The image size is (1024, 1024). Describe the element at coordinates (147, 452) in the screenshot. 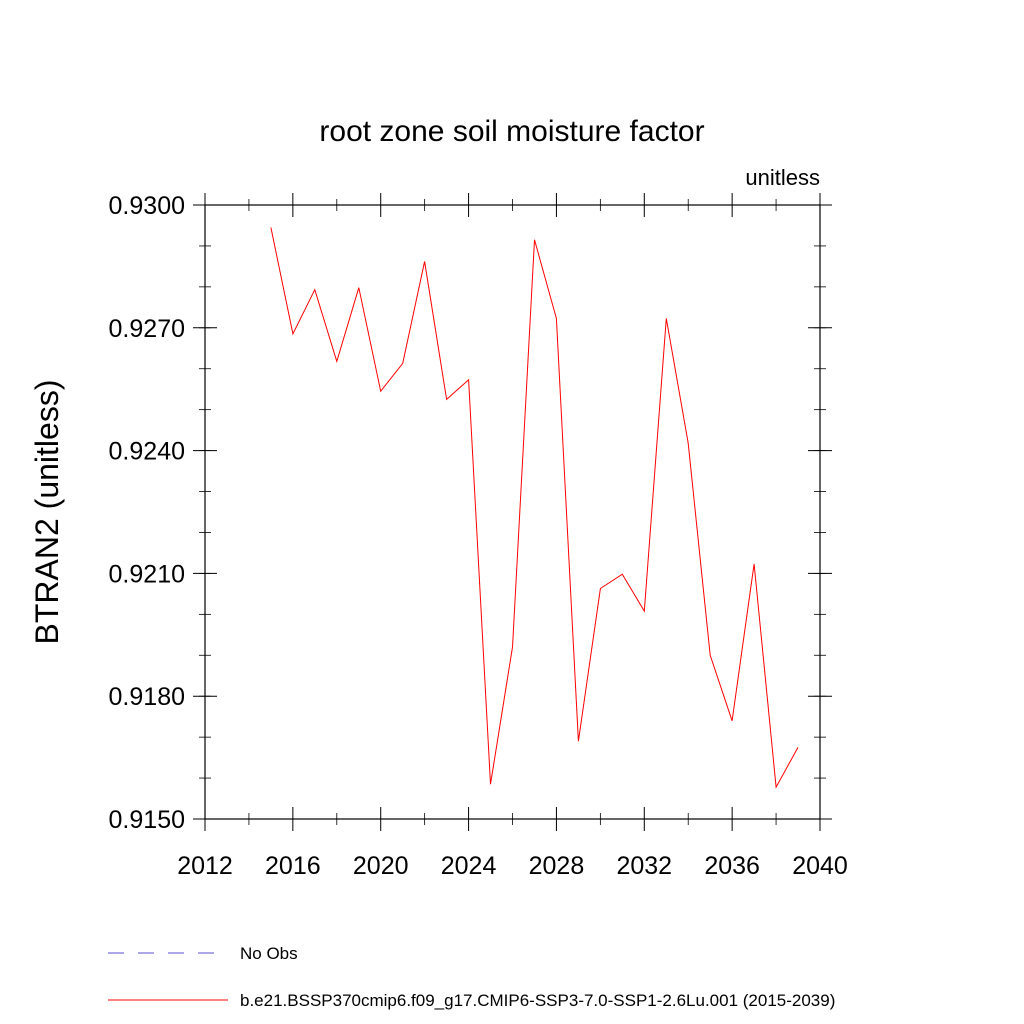

I see `y-tick-label: 0.9240` at that location.